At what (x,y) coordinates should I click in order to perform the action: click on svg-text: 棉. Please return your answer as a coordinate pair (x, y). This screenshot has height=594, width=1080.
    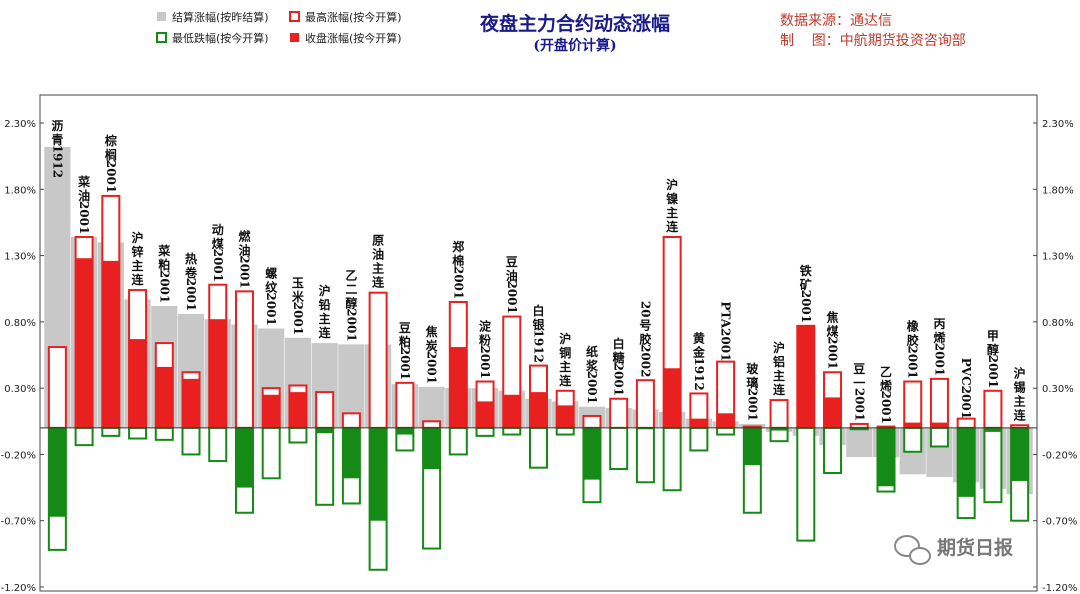
    Looking at the image, I should click on (458, 260).